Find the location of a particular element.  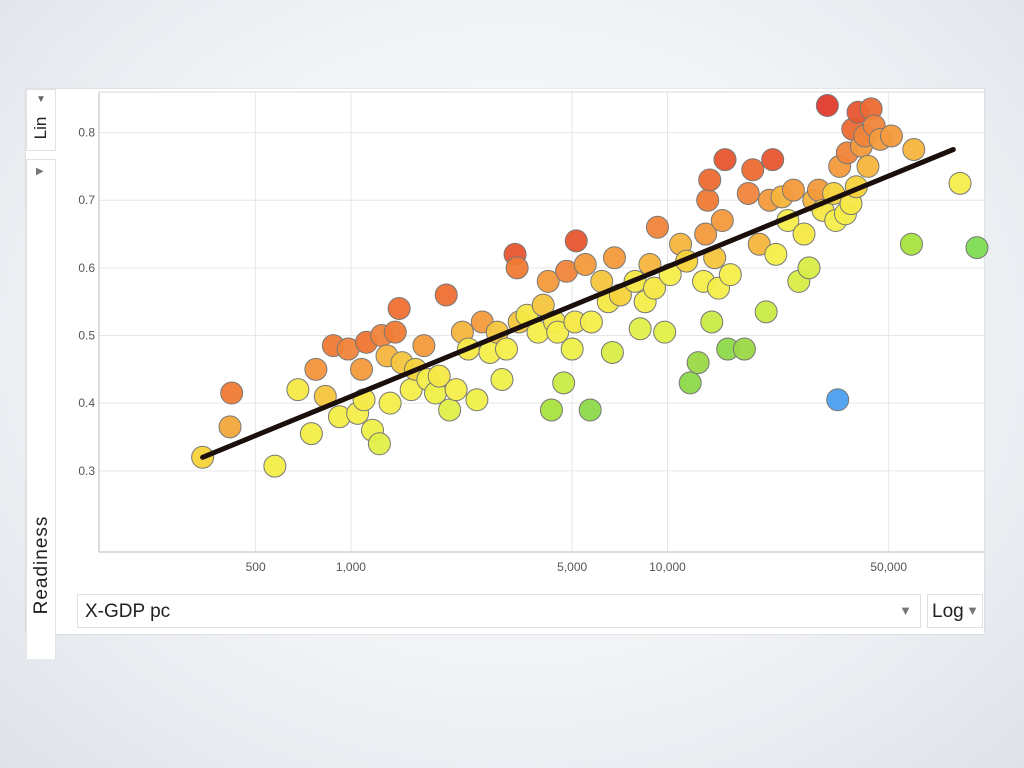

y-tick-label: 0.6 is located at coordinates (86, 268).